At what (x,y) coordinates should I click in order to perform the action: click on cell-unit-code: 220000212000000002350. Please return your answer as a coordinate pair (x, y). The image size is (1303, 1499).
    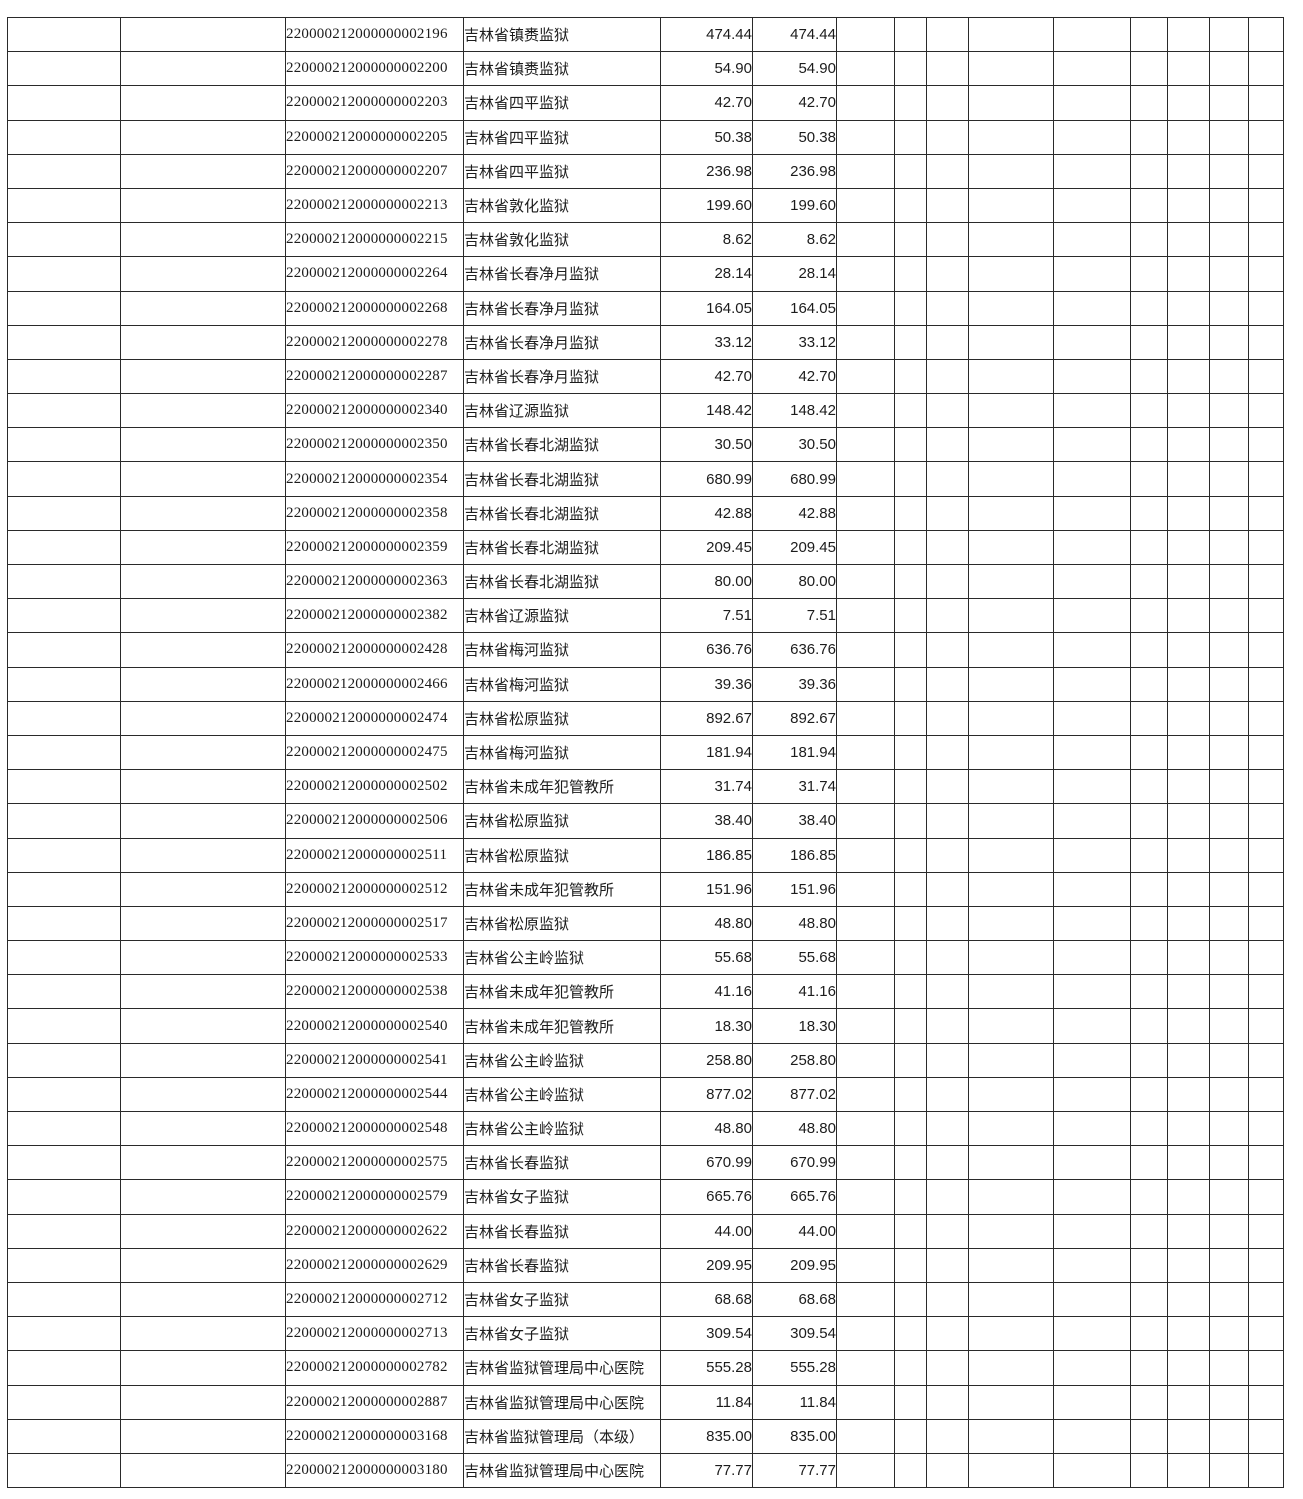
    Looking at the image, I should click on (374, 445).